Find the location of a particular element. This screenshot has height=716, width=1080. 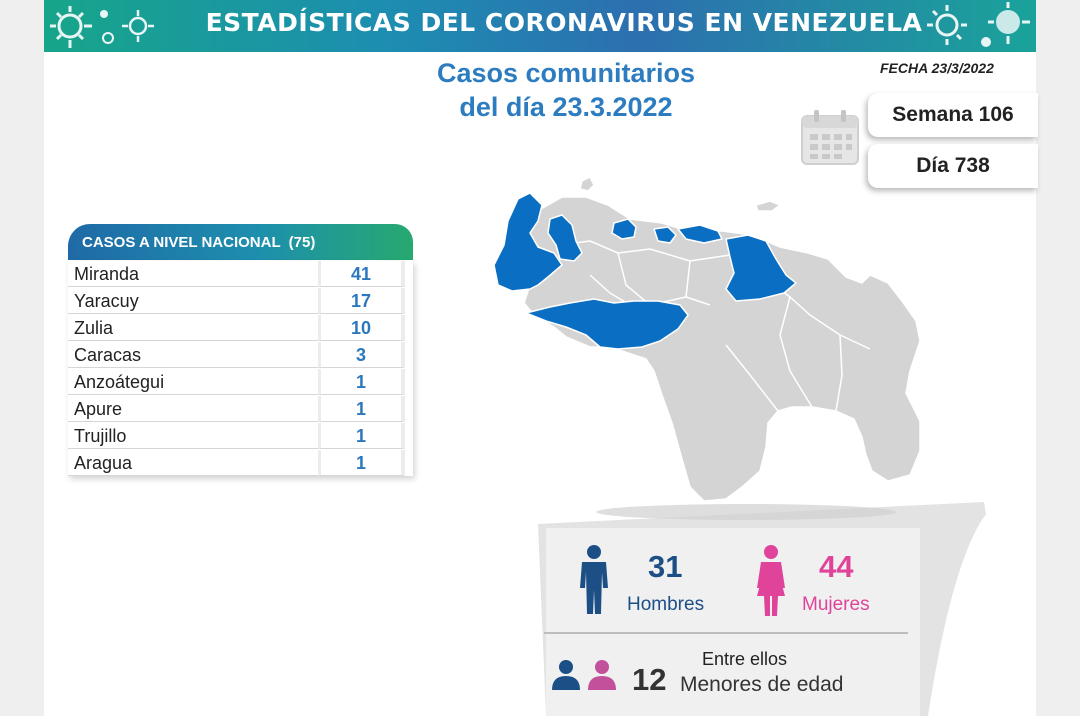

map-zulia is located at coordinates (528, 242).